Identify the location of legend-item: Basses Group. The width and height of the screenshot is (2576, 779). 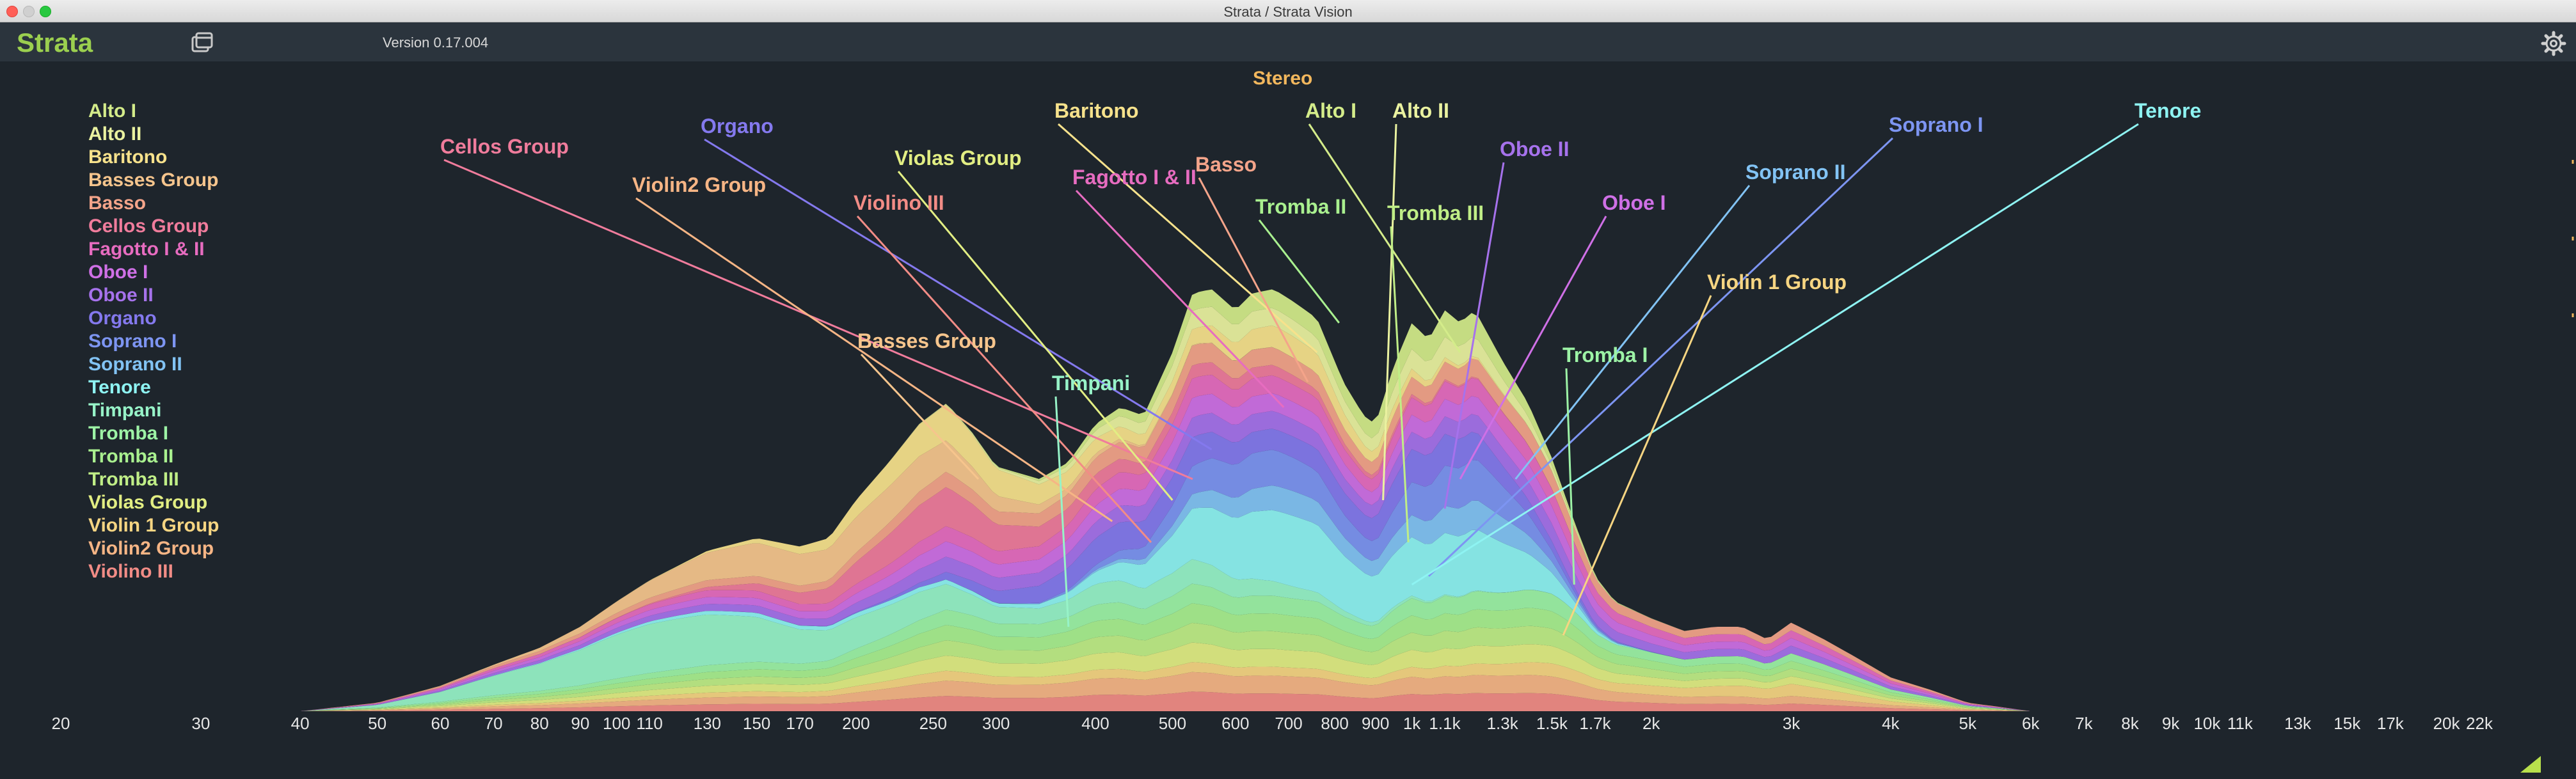
(154, 180).